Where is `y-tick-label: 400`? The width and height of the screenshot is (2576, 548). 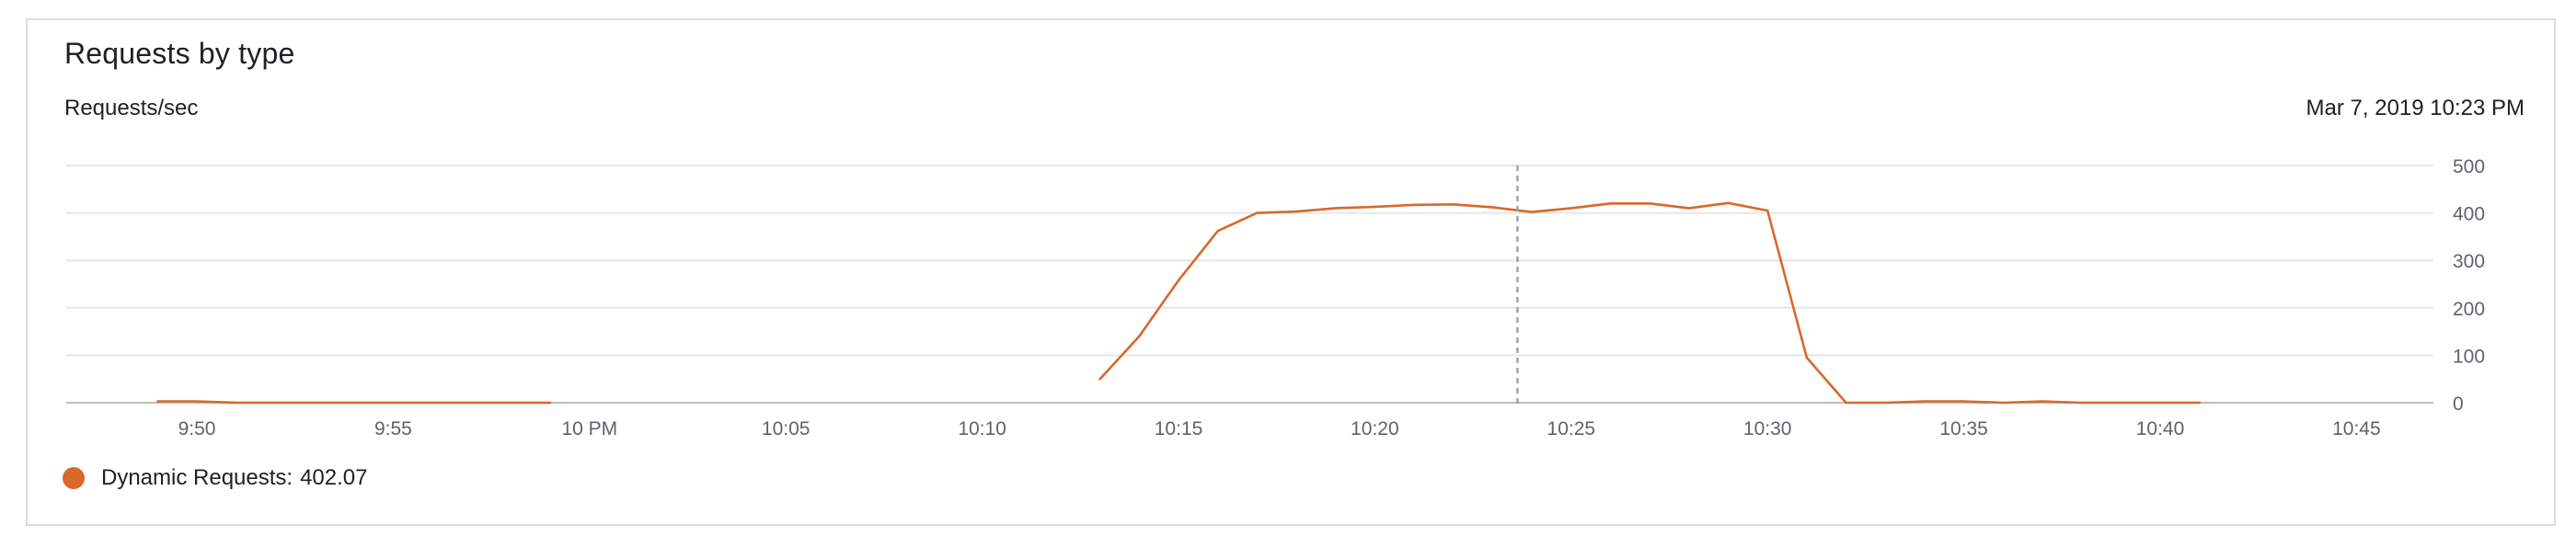 y-tick-label: 400 is located at coordinates (2469, 214).